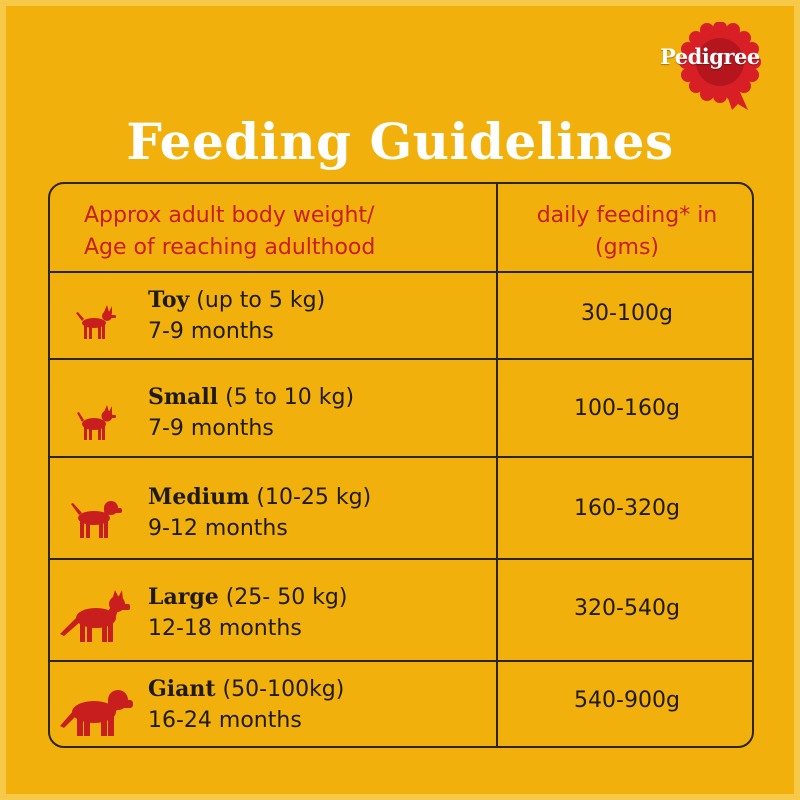  What do you see at coordinates (225, 628) in the screenshot?
I see `age-range: 12-18 months` at bounding box center [225, 628].